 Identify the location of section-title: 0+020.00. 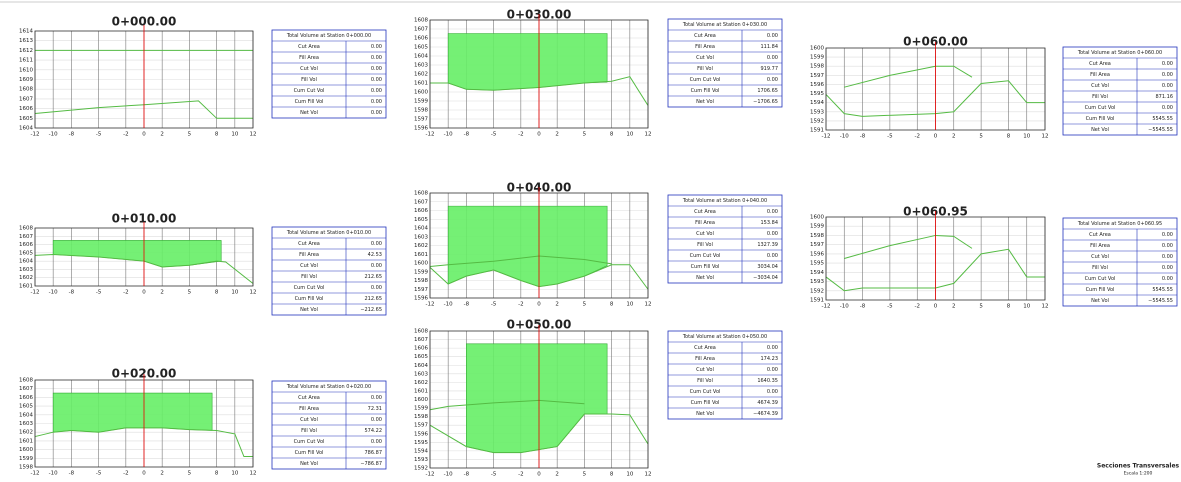
(144, 374).